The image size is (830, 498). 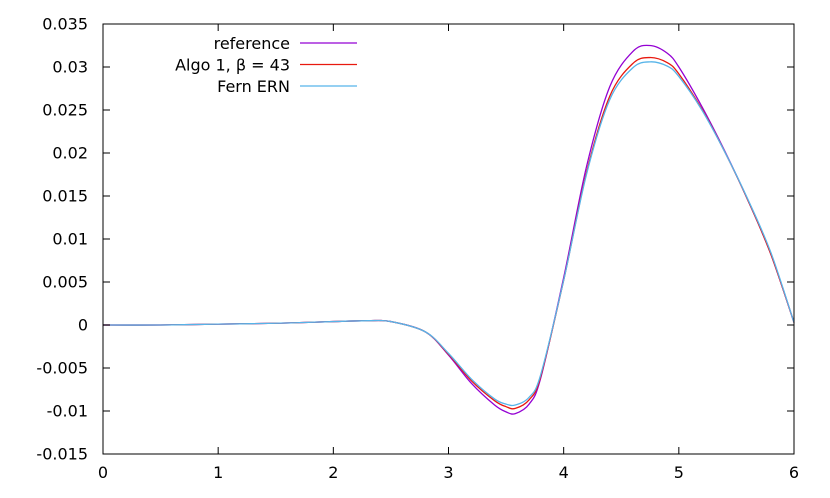 What do you see at coordinates (333, 472) in the screenshot?
I see `x-tick-label: 2` at bounding box center [333, 472].